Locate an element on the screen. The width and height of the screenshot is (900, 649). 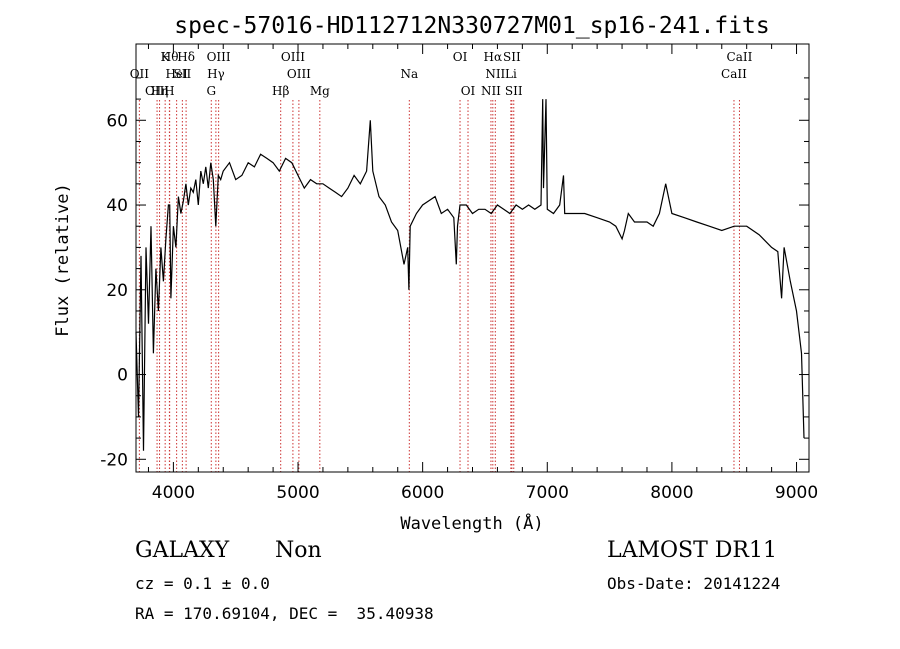
line-label: Hη is located at coordinates (160, 91).